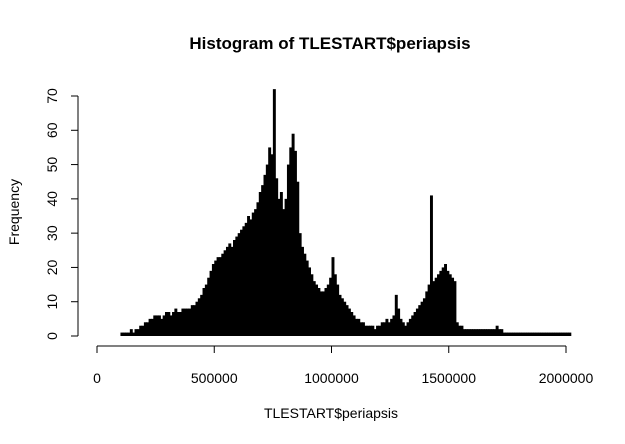 The width and height of the screenshot is (625, 444). I want to click on y-axis: 0 10 20 30 40 50 60 70, so click(61, 214).